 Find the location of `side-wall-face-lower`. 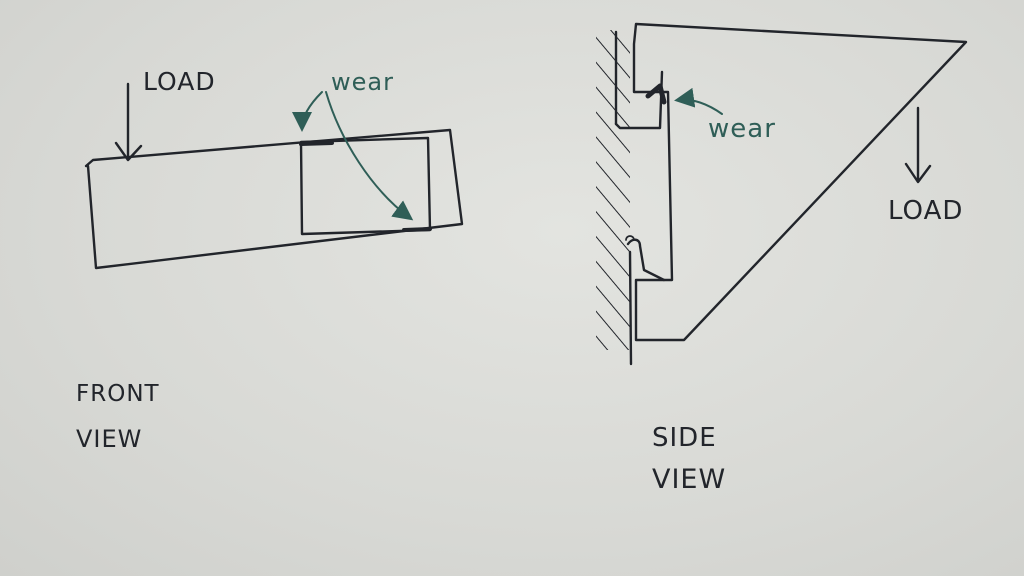

side-wall-face-lower is located at coordinates (630, 308).